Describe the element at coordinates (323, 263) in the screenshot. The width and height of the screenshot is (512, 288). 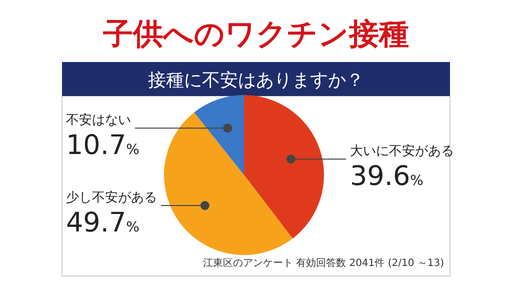
I see `text: 江東区のアンケート 有効回答数 2041件 (2/10 ～13)` at that location.